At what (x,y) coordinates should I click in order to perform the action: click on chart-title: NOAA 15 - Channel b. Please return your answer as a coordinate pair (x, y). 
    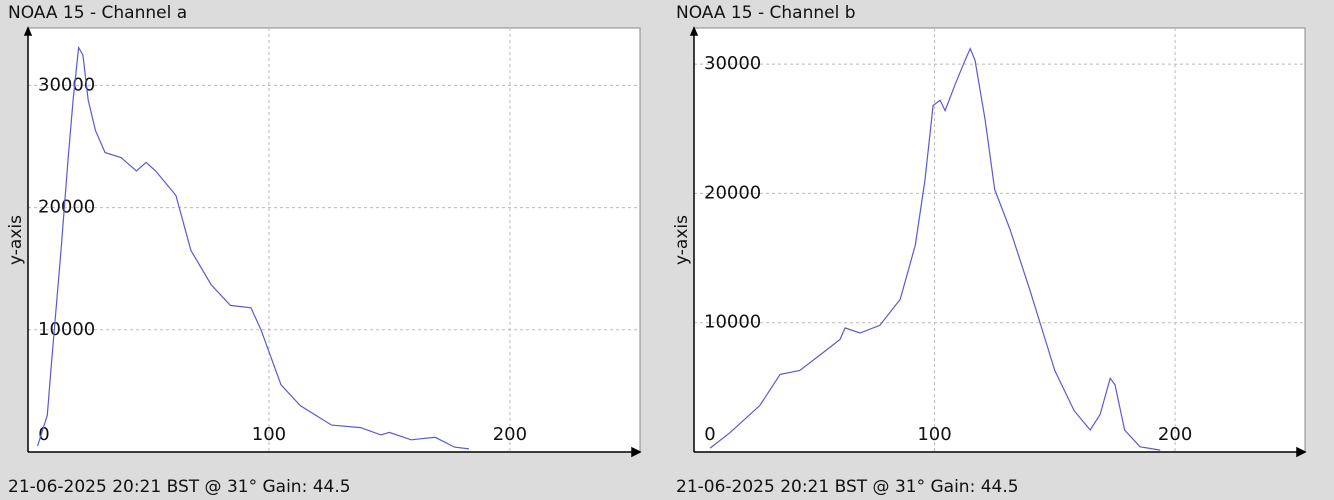
    Looking at the image, I should click on (766, 13).